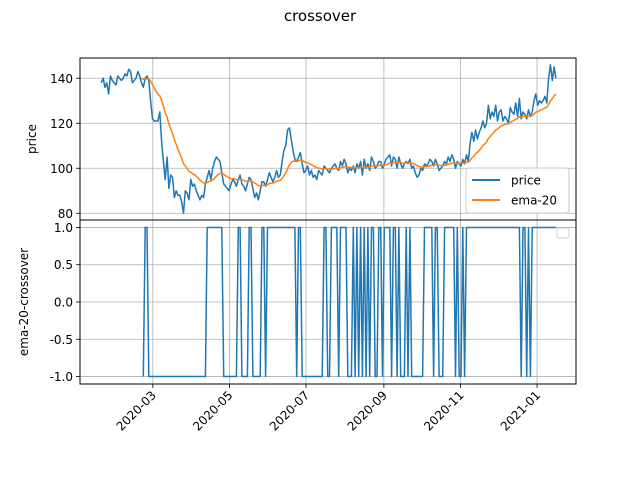 The image size is (640, 480). Describe the element at coordinates (563, 233) in the screenshot. I see `bottom-legend-box` at that location.